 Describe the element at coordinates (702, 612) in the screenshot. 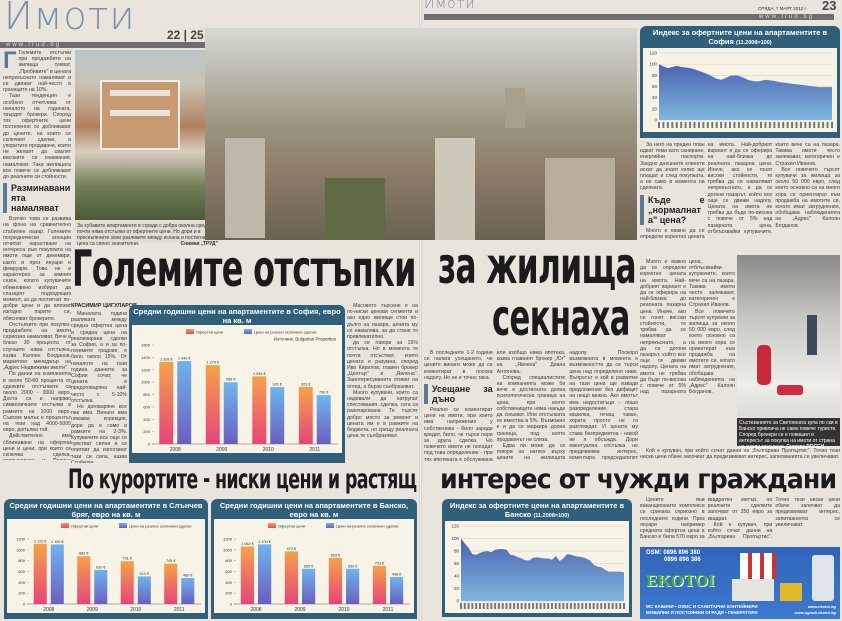

I see `ad-services-2: МОБИЛНИ И ПОСТОЯННИ ОГРАДИ • ГЕНЕРАТОРИ` at that location.